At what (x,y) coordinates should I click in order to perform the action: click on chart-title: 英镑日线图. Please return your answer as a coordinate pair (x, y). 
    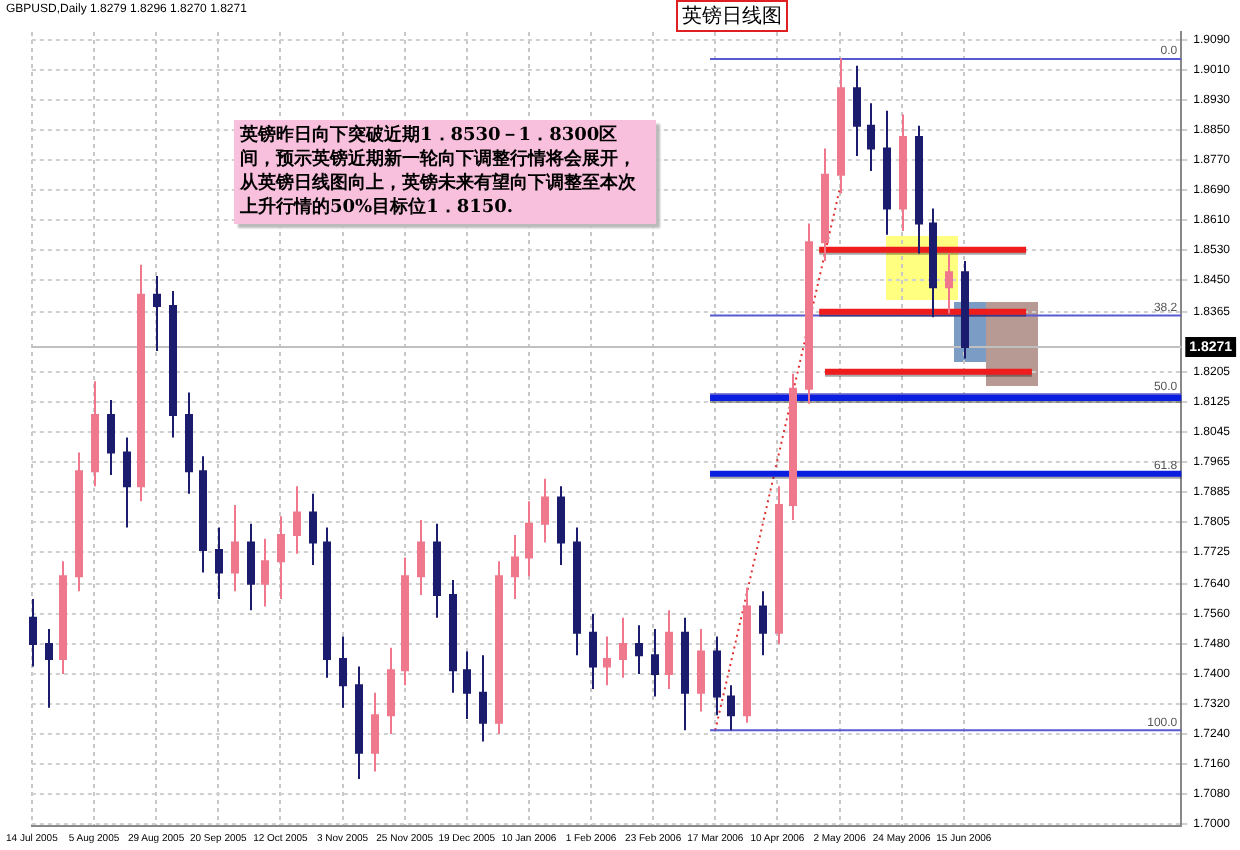
    Looking at the image, I should click on (732, 16).